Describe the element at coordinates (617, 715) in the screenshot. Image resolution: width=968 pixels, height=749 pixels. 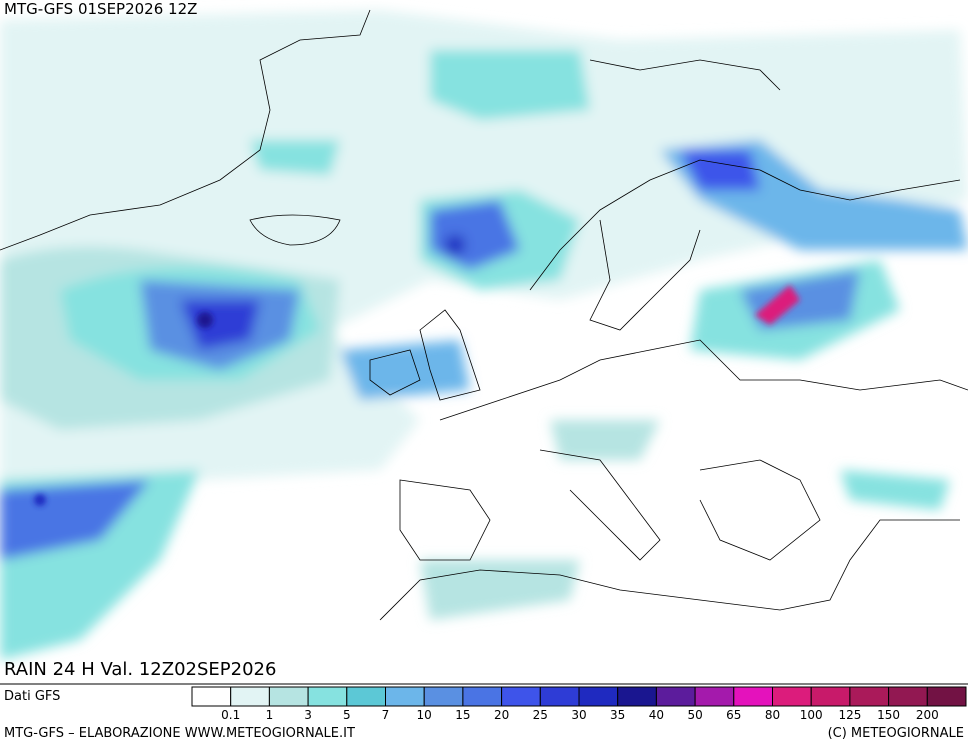
I see `legend-label: 35` at that location.